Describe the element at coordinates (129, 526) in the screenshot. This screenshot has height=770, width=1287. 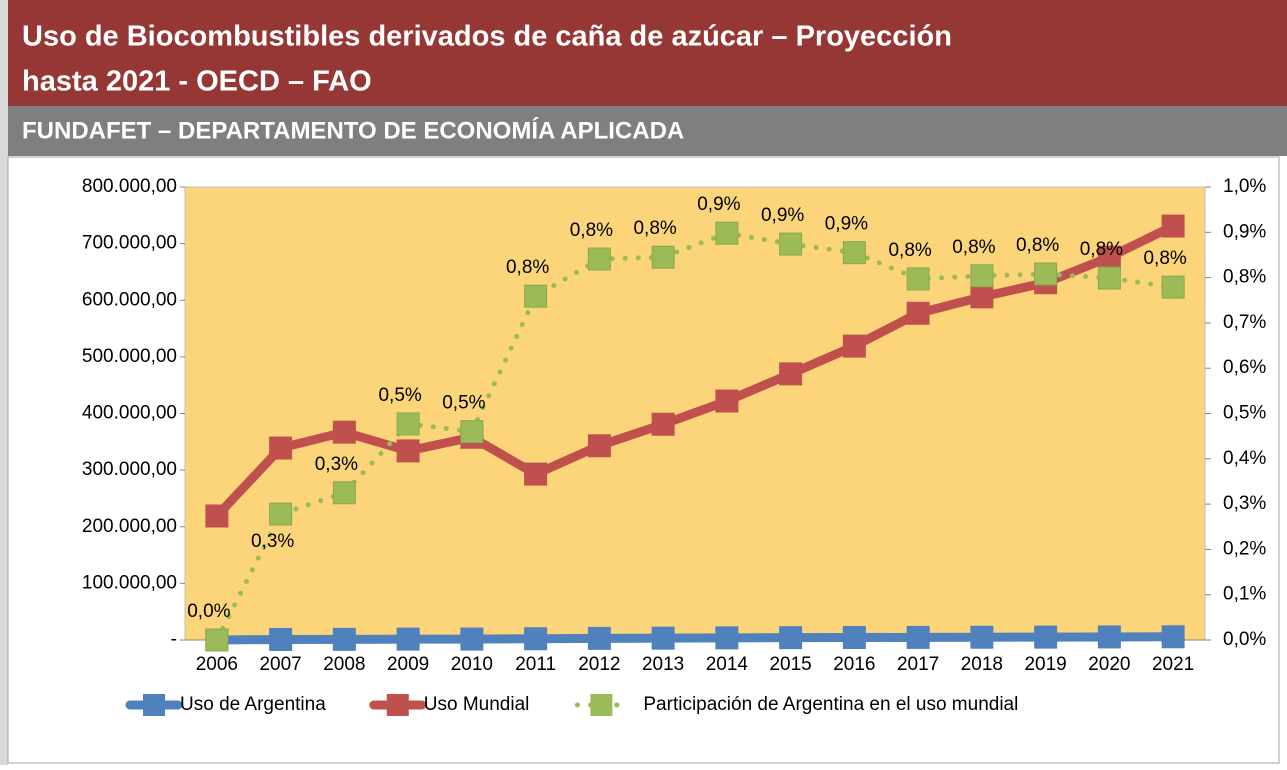
I see `y-tick-label: 200.000,00` at that location.